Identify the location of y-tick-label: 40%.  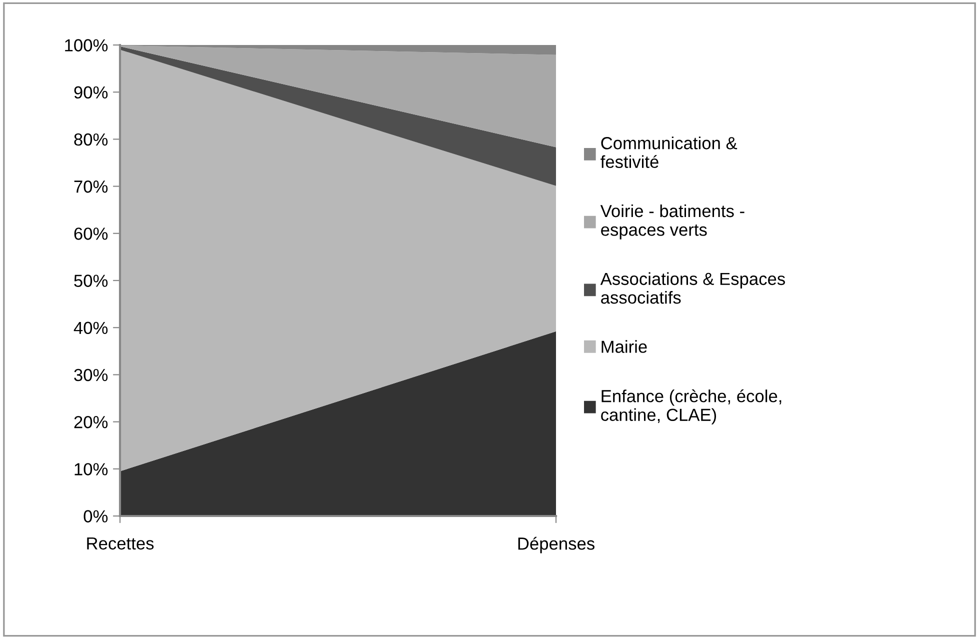
(91, 328).